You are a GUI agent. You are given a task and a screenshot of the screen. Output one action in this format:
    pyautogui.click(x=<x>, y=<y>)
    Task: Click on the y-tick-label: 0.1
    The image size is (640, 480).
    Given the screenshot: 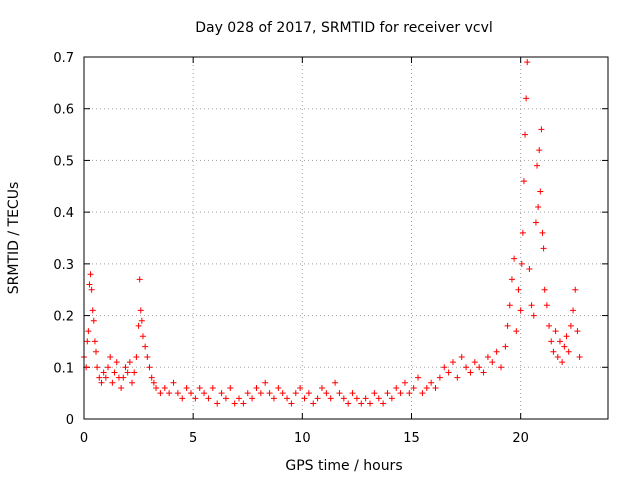 What is the action you would take?
    pyautogui.click(x=63, y=368)
    